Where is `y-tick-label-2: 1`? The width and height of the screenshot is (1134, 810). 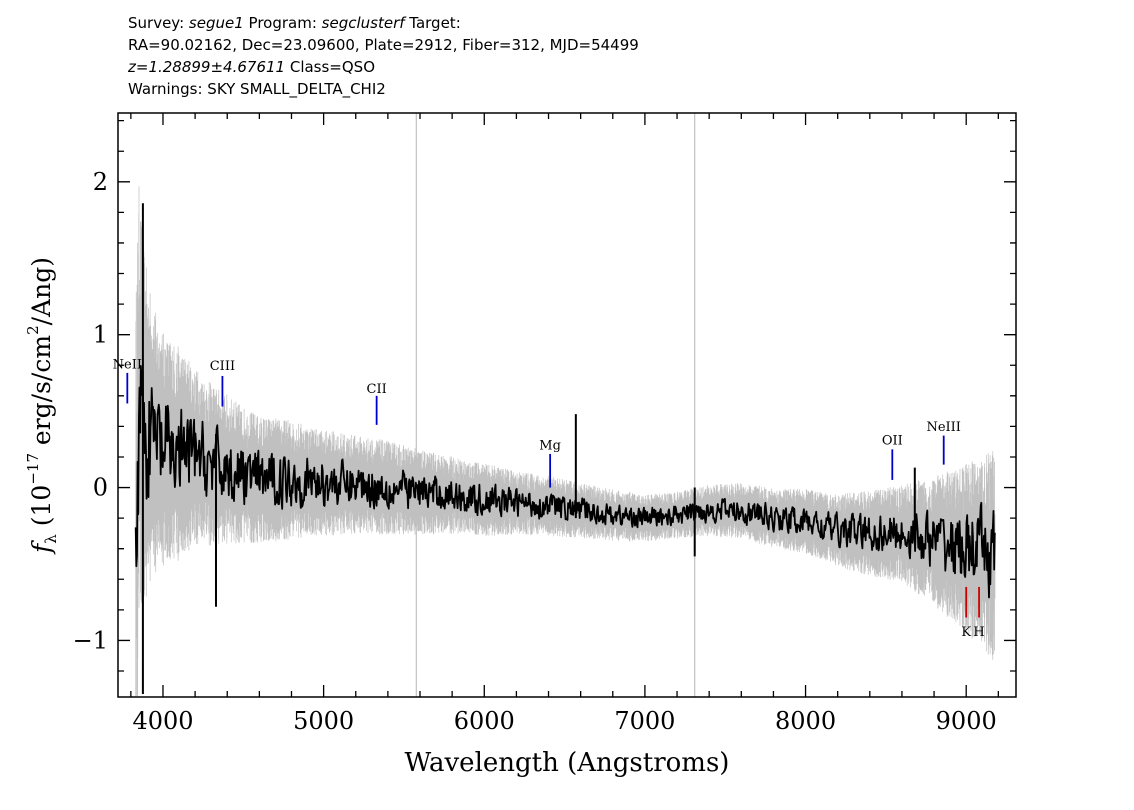 y-tick-label-2: 1 is located at coordinates (100, 335).